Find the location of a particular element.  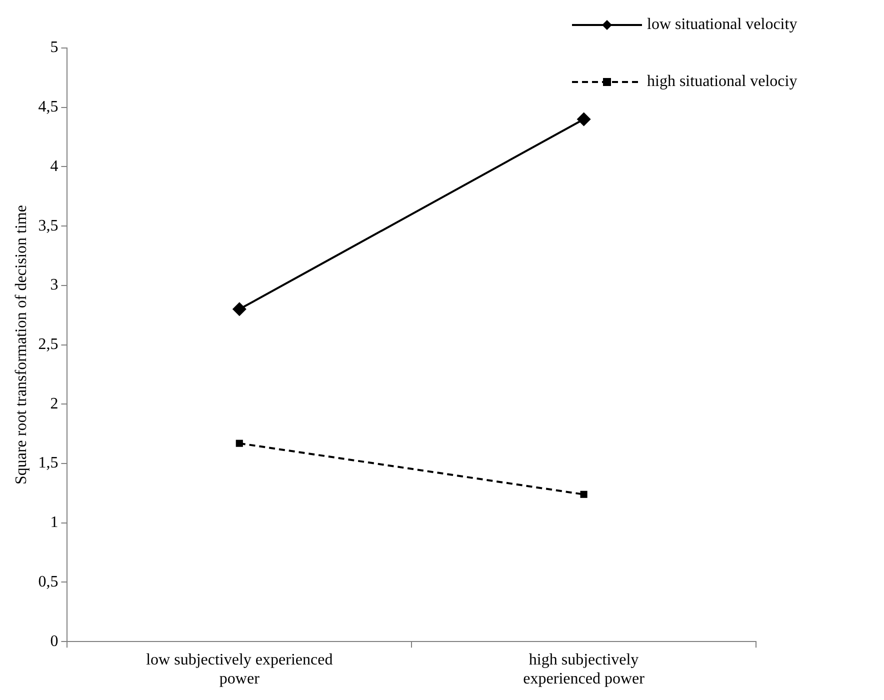

legend-label: low situational velocity is located at coordinates (722, 25).